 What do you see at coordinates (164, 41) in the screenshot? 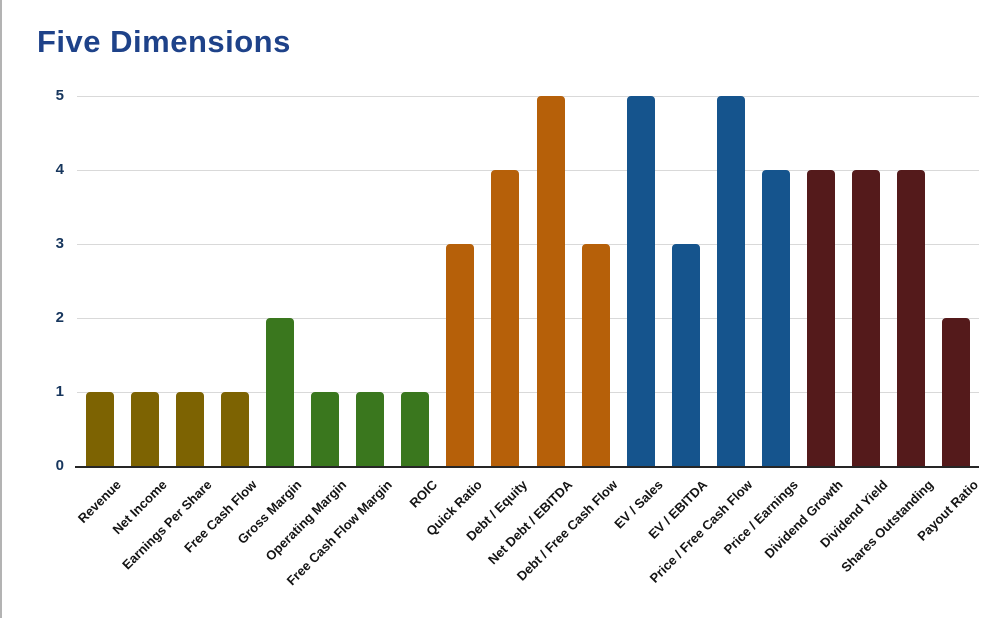
I see `page-title: Five Dimensions` at bounding box center [164, 41].